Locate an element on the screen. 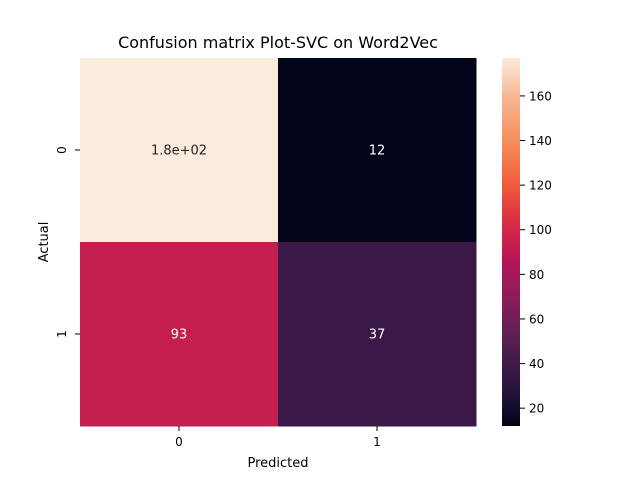  cell-annotation: 12 is located at coordinates (377, 151).